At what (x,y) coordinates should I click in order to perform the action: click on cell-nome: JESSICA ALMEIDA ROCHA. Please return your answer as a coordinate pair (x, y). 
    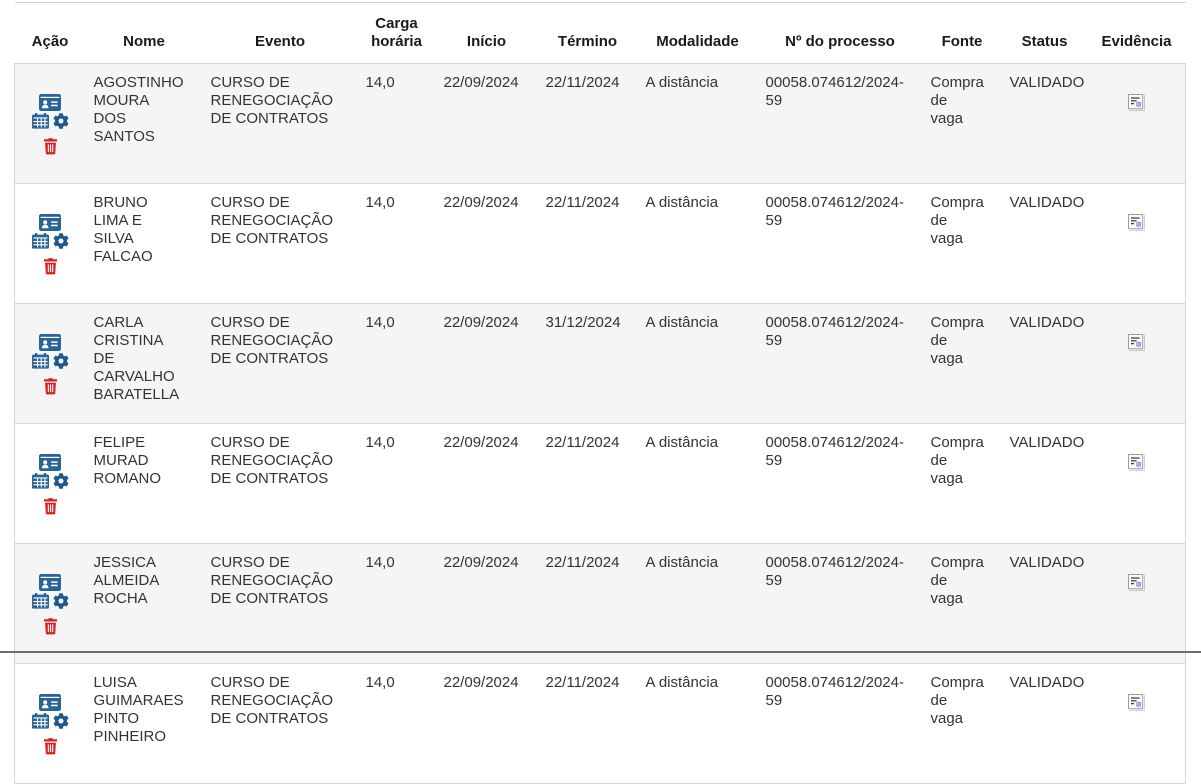
    Looking at the image, I should click on (126, 580).